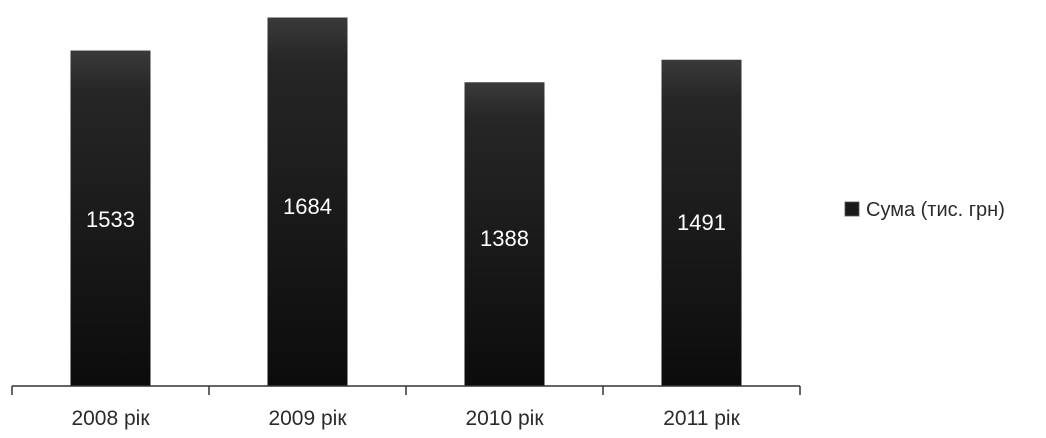 This screenshot has width=1046, height=438. Describe the element at coordinates (935, 210) in the screenshot. I see `legend-label-series: Сума (тис. грн)` at that location.